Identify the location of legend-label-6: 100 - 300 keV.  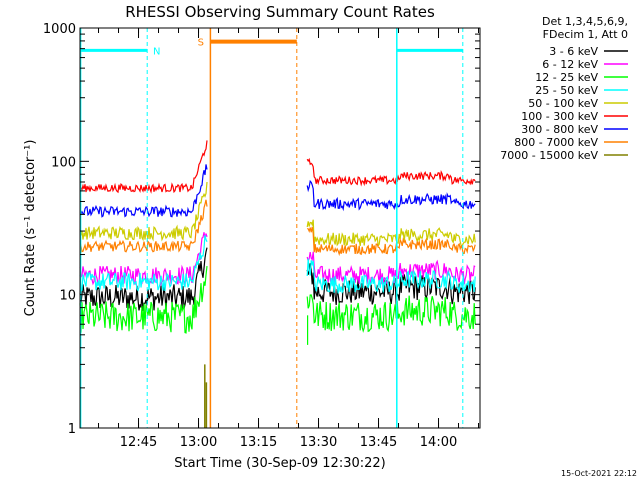
(559, 116).